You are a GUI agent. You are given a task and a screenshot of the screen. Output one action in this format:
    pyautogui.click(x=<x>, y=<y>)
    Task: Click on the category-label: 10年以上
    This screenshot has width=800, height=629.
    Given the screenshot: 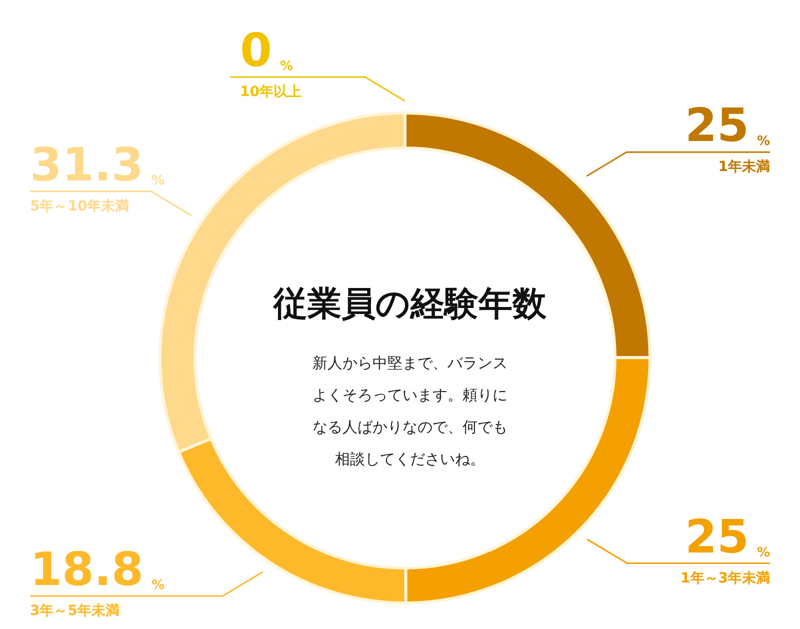 What is the action you would take?
    pyautogui.click(x=271, y=92)
    